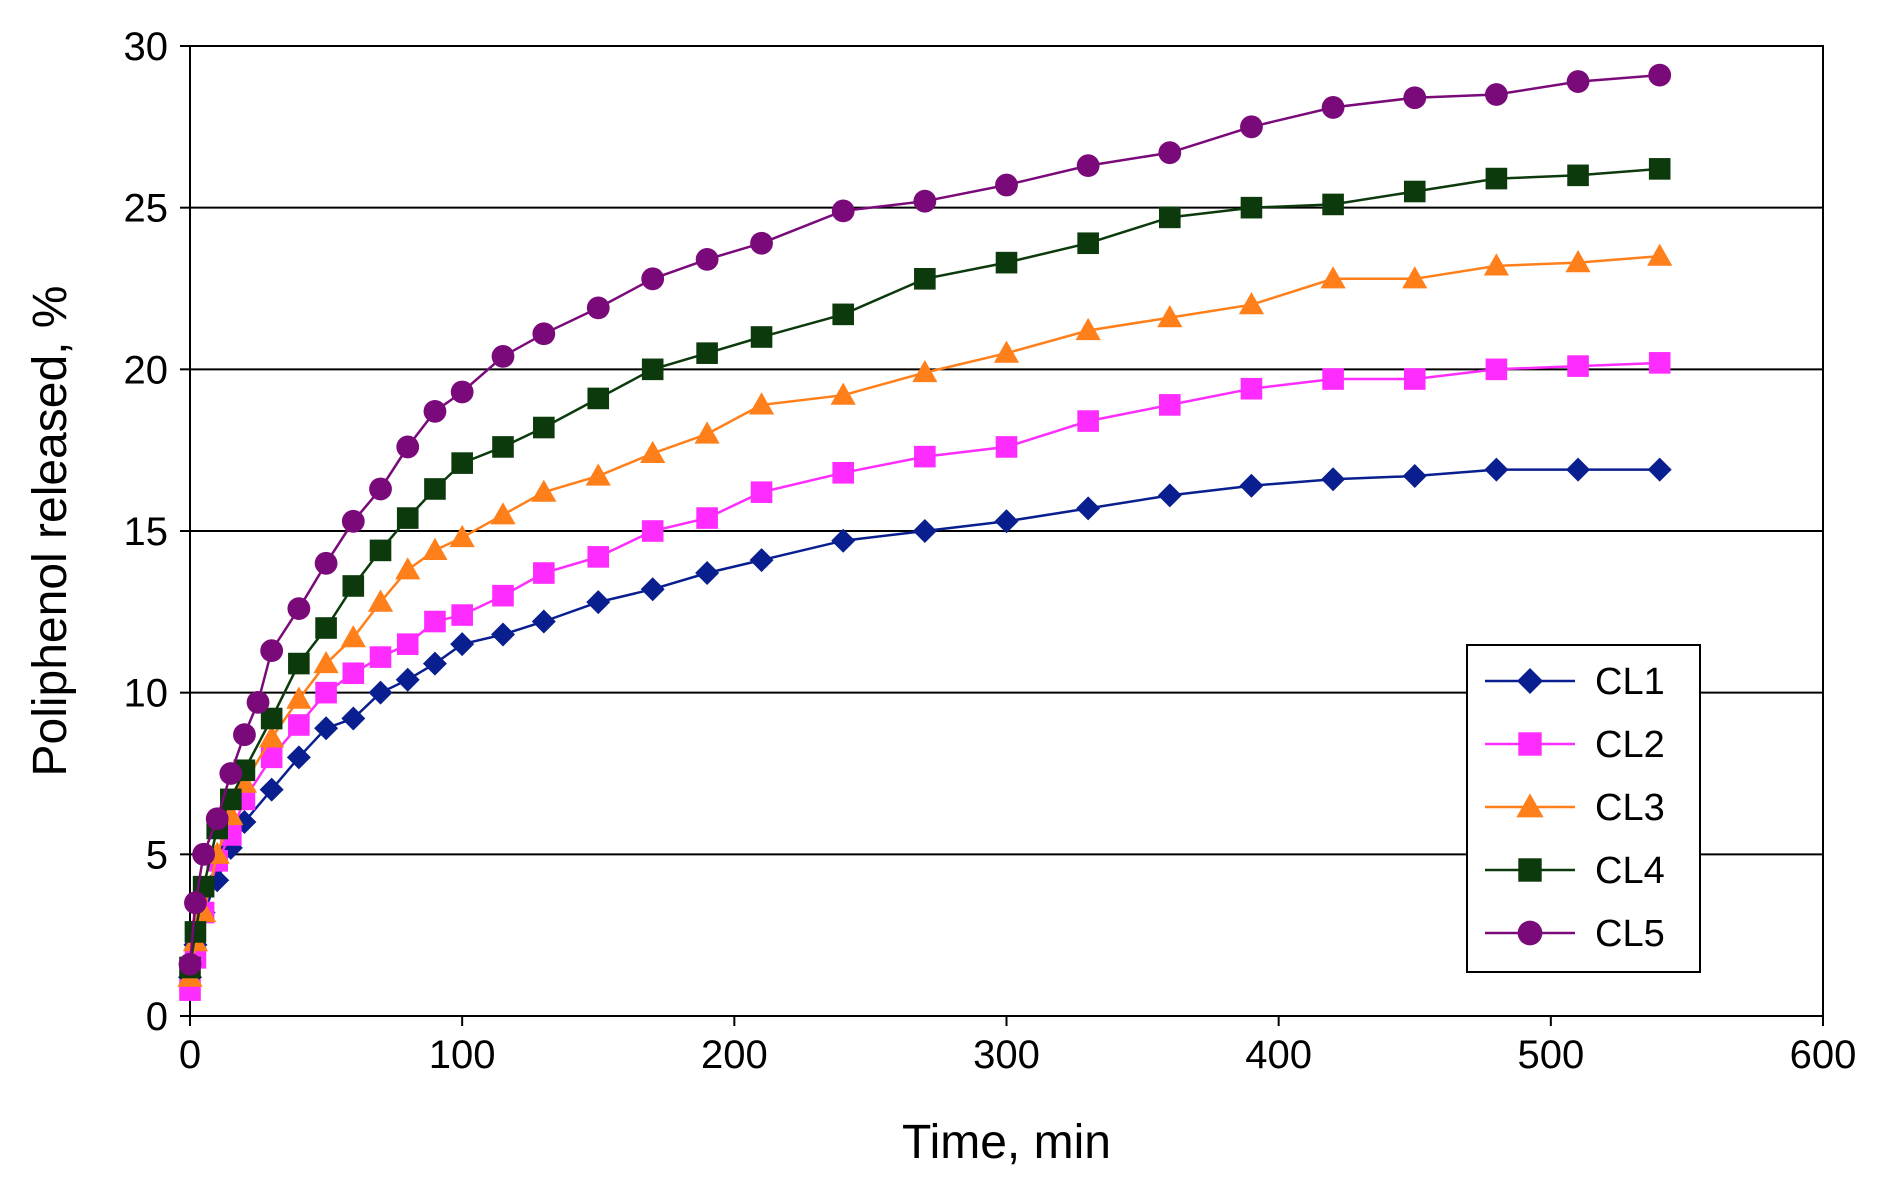 The image size is (1879, 1185). Describe the element at coordinates (1630, 808) in the screenshot. I see `legend-label-cl3: CL3` at that location.